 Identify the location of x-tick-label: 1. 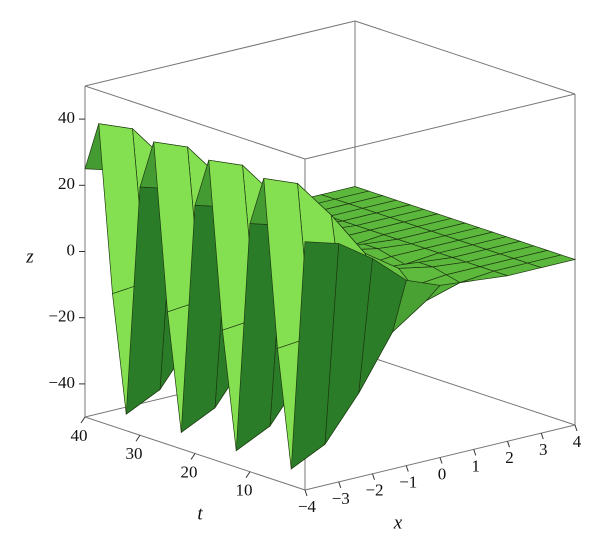
(476, 465).